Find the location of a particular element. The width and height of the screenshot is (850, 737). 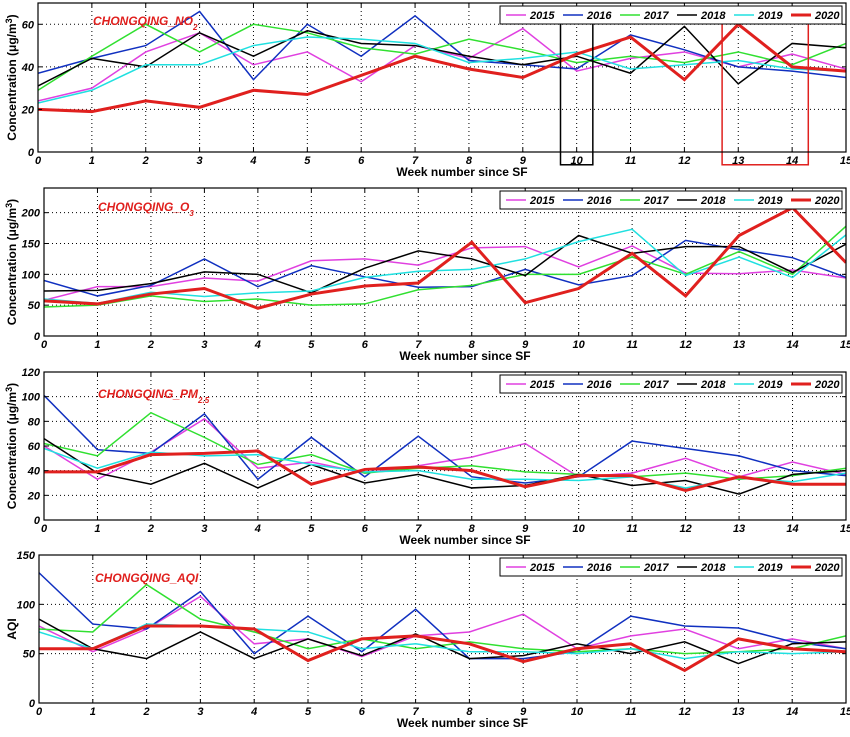

x-tick-label: 1 is located at coordinates (97, 529).